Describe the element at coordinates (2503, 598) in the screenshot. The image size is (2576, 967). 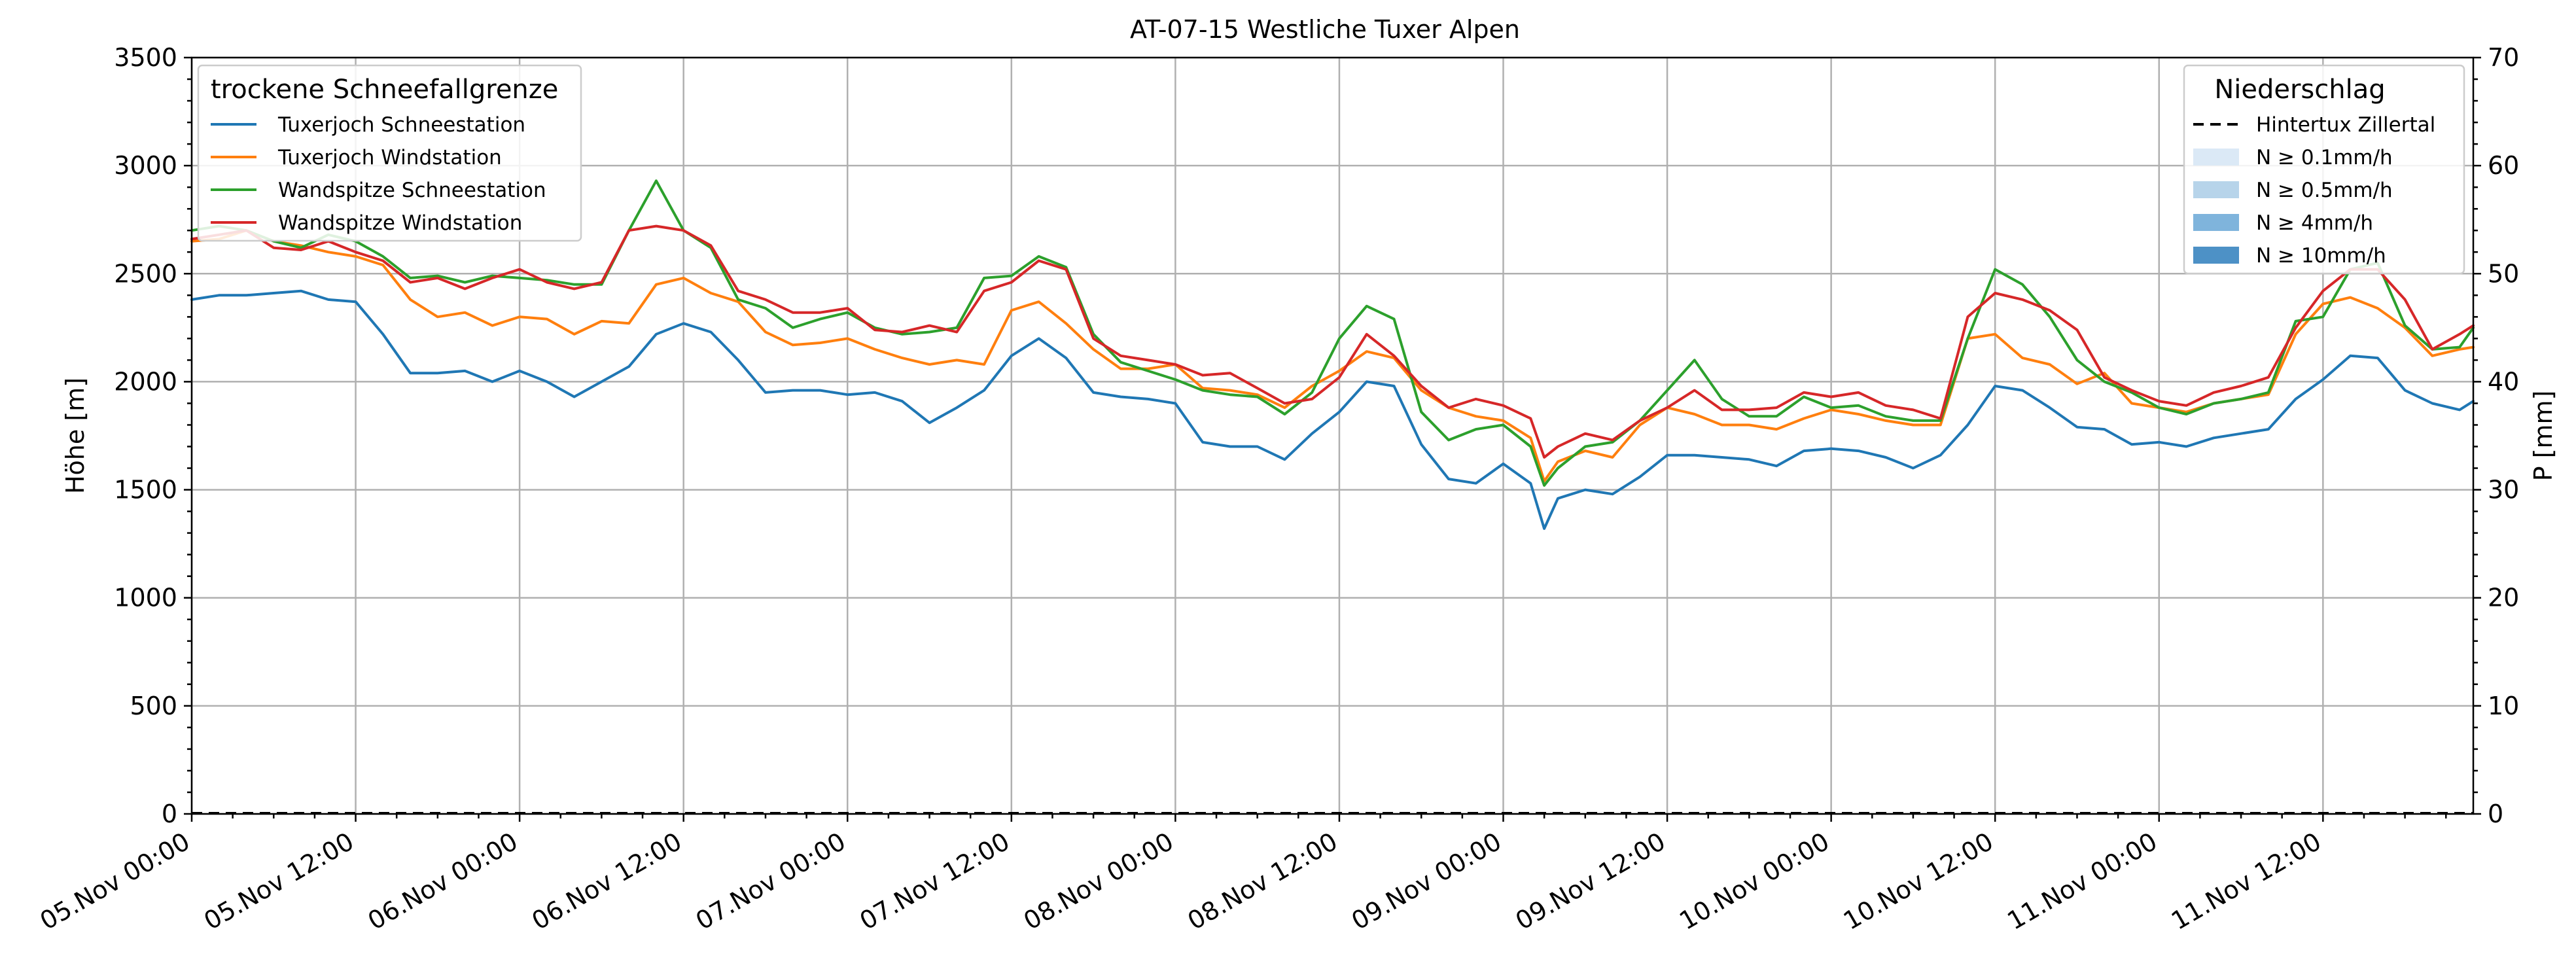
I see `y2-tick-label: 20` at that location.